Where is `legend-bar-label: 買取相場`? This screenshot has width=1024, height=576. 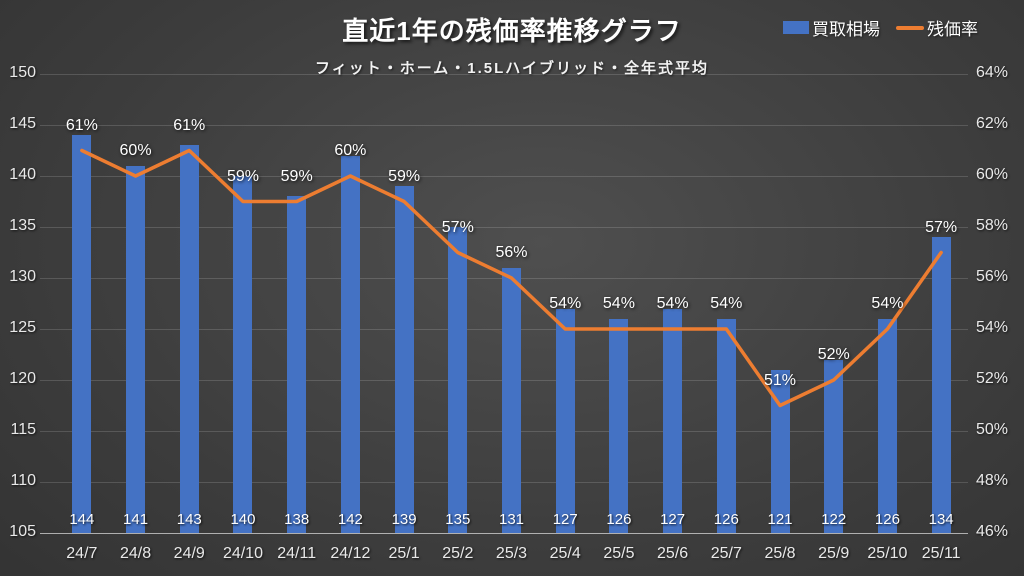
legend-bar-label: 買取相場 is located at coordinates (846, 29).